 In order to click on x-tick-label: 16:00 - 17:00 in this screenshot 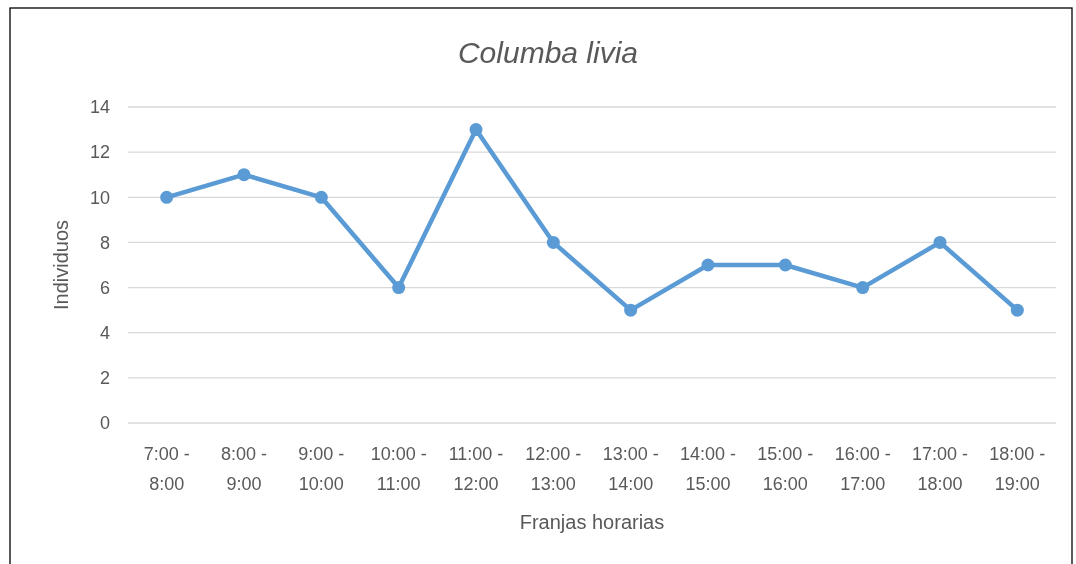, I will do `click(862, 469)`.